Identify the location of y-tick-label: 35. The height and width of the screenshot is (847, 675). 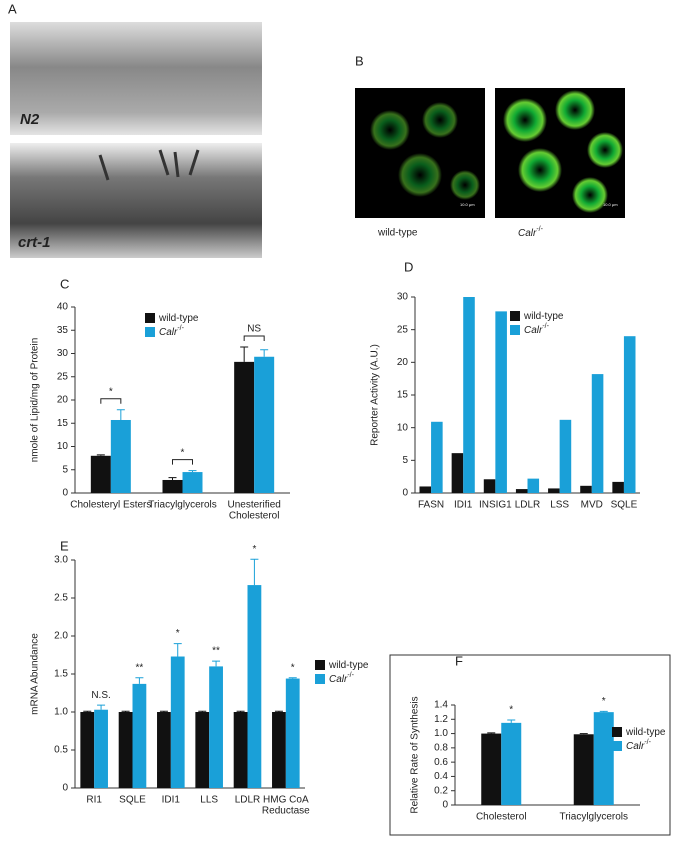
(63, 330).